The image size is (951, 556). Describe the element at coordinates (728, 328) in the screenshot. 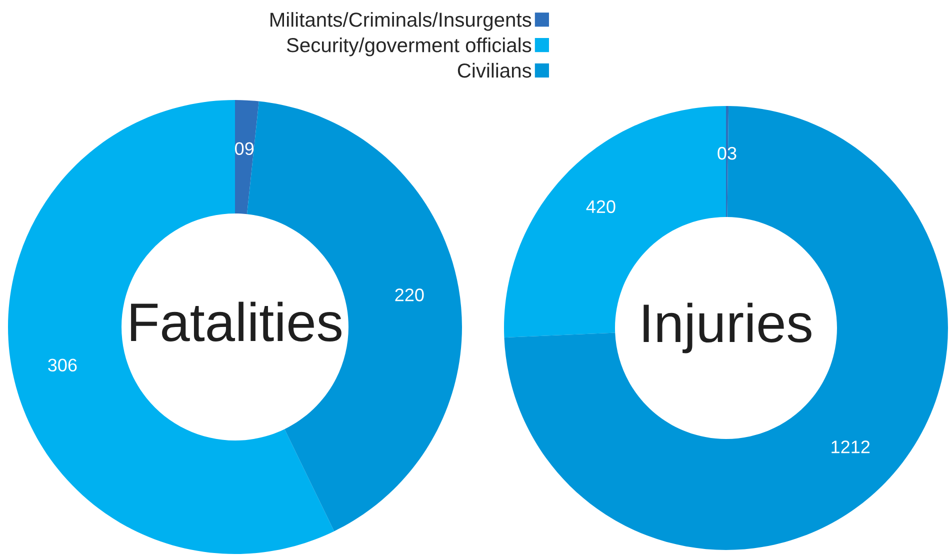

I see `text: Injuries` at that location.